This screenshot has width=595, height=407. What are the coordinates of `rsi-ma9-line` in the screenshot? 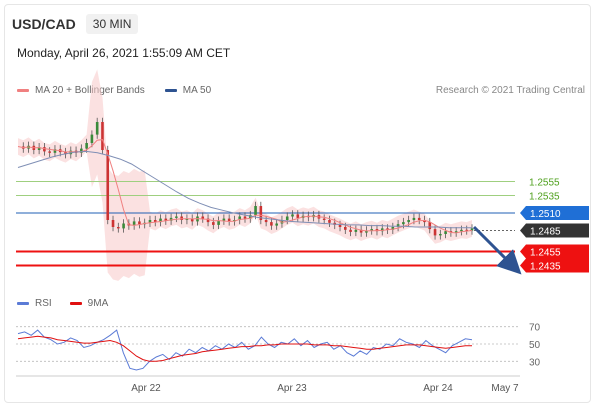 It's located at (244, 348).